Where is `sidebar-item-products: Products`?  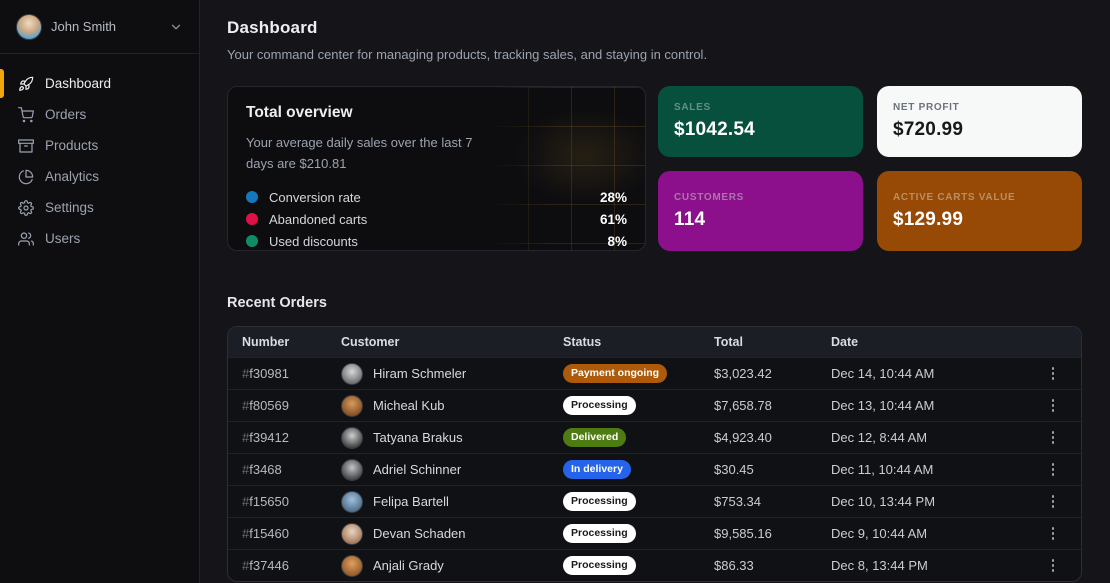 sidebar-item-products: Products is located at coordinates (99, 145).